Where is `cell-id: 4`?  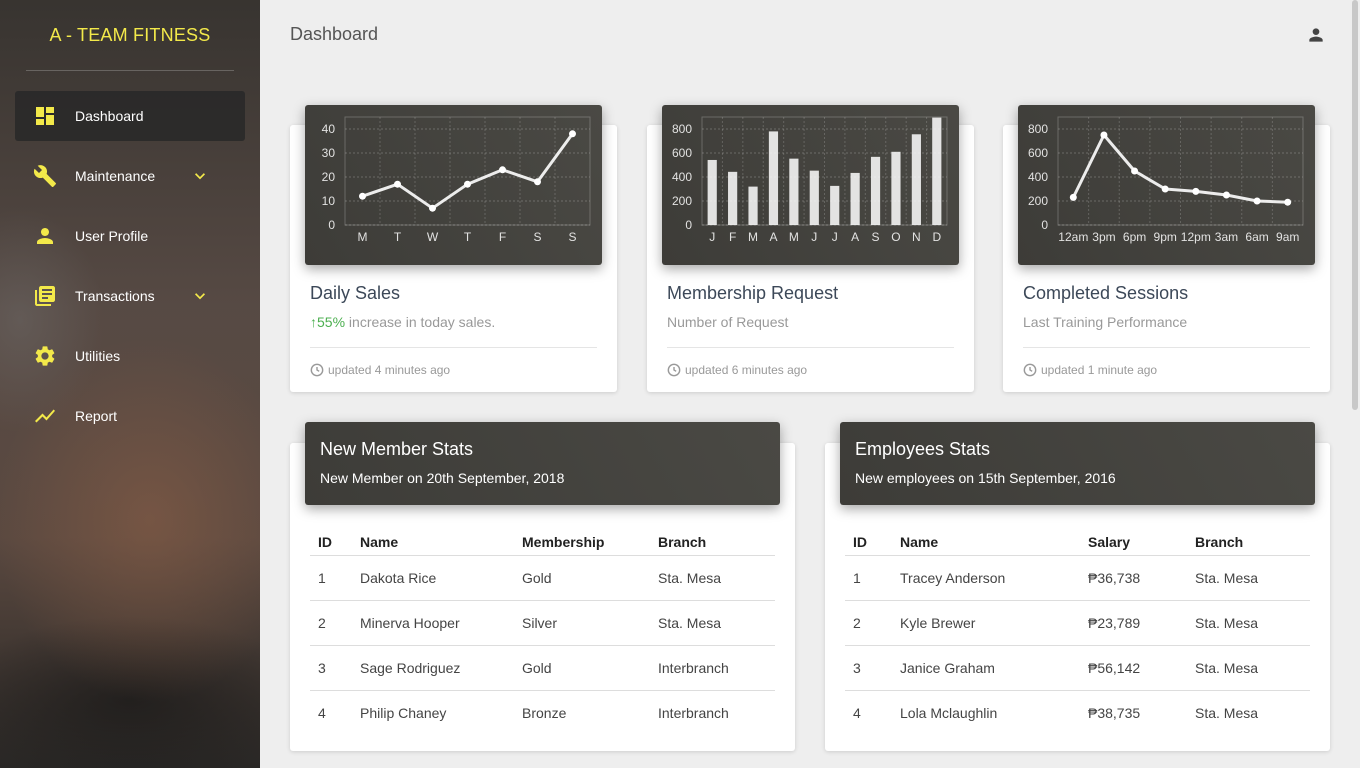 cell-id: 4 is located at coordinates (857, 712).